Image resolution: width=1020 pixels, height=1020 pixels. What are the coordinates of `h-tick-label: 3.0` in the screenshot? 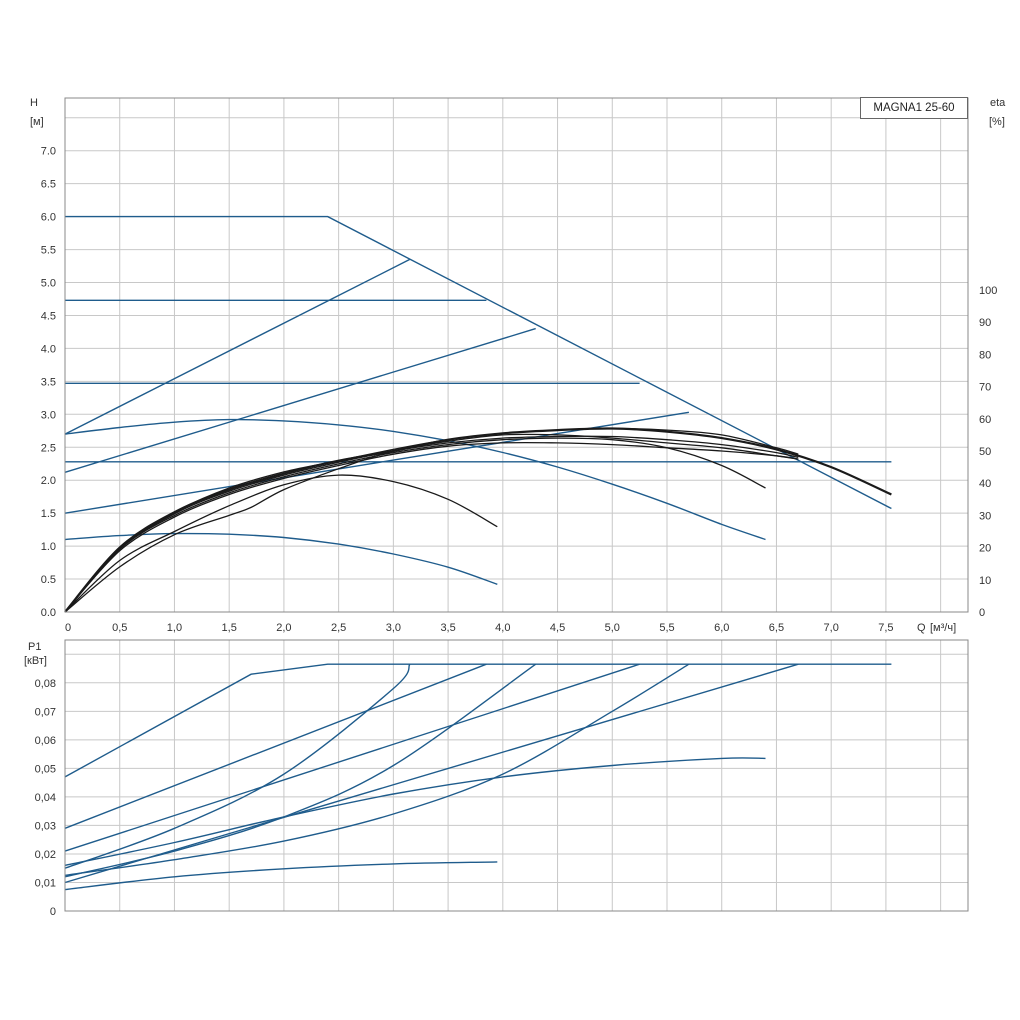 It's located at (48, 415).